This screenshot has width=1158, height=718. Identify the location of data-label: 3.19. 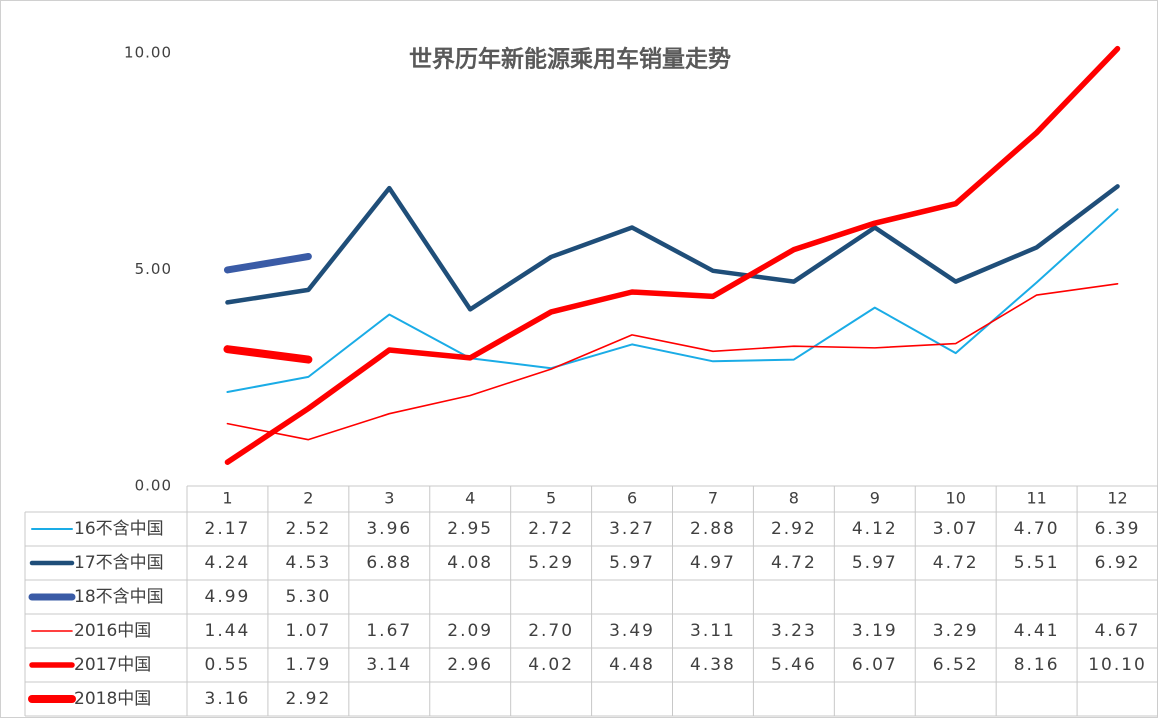
(875, 631).